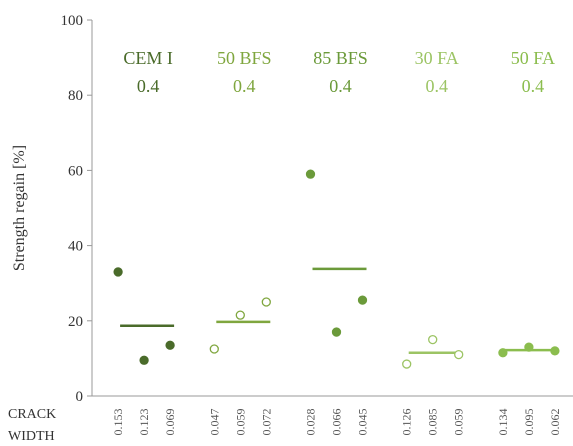 The height and width of the screenshot is (446, 573). What do you see at coordinates (244, 58) in the screenshot?
I see `group-title: 50 BFS` at bounding box center [244, 58].